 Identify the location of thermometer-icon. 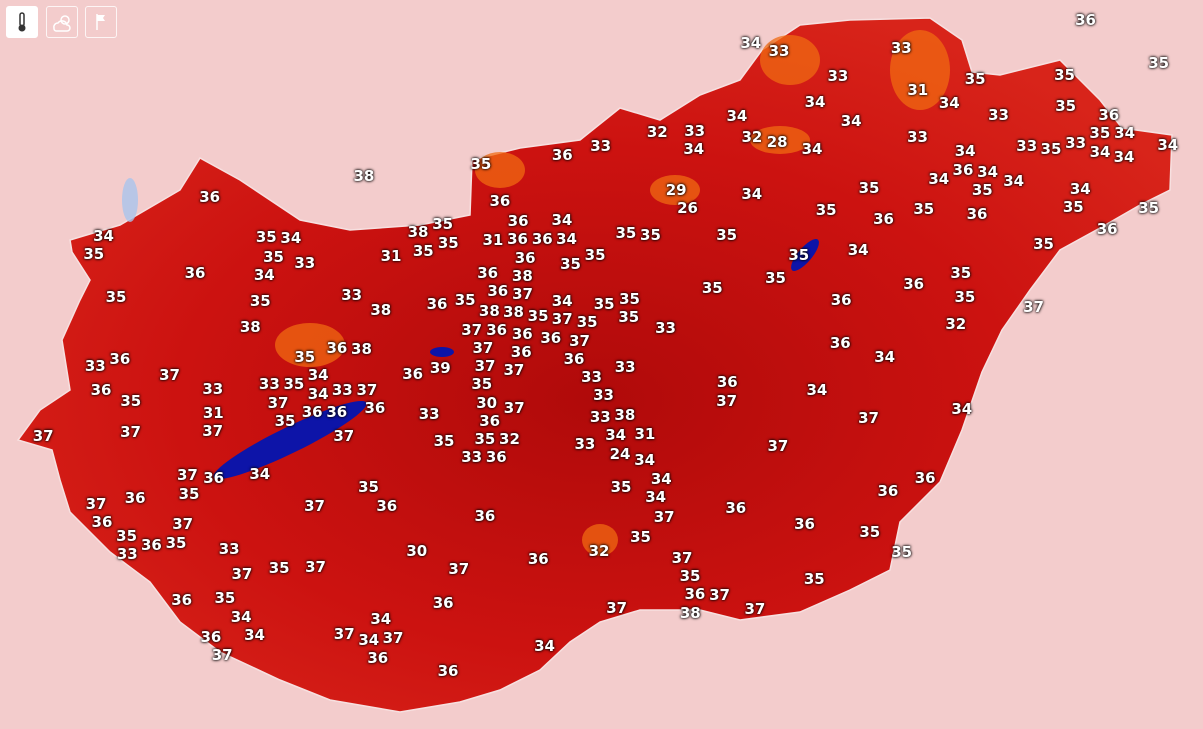
(22, 22).